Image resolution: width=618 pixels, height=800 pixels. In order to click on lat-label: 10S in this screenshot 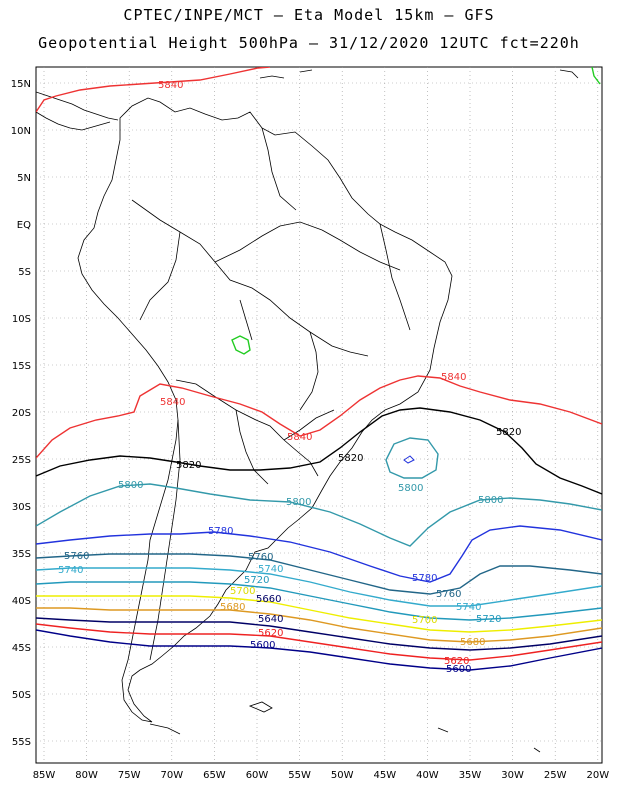, I will do `click(21, 319)`.